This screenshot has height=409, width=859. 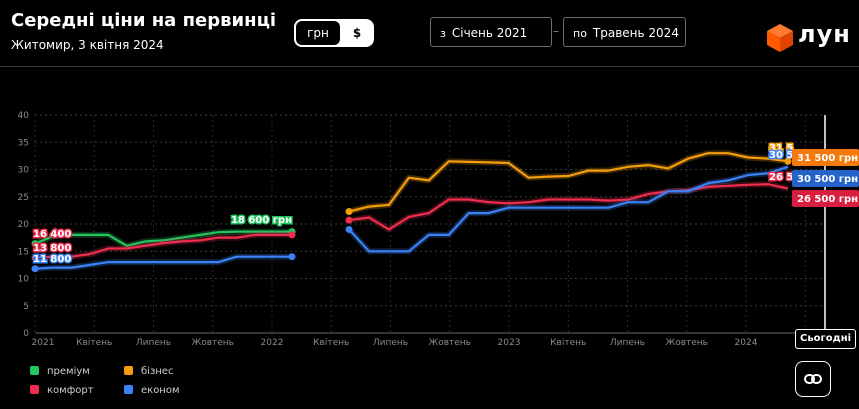 What do you see at coordinates (26, 307) in the screenshot?
I see `y-tick-label: 5` at bounding box center [26, 307].